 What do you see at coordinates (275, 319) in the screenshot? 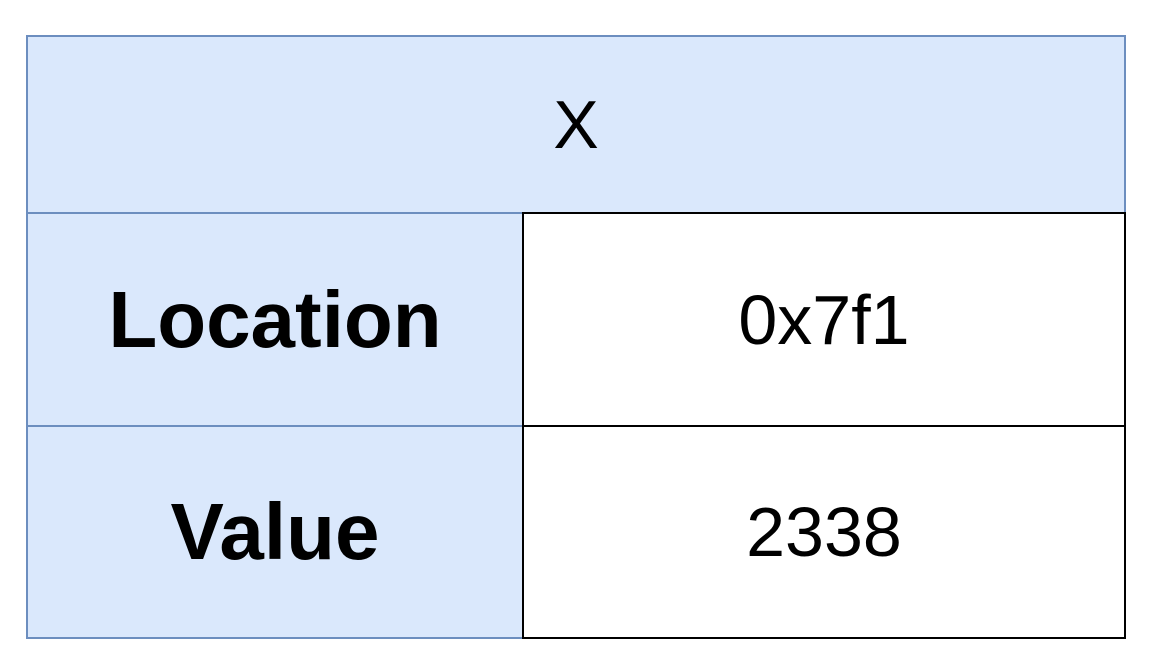
I see `location-label: Location` at bounding box center [275, 319].